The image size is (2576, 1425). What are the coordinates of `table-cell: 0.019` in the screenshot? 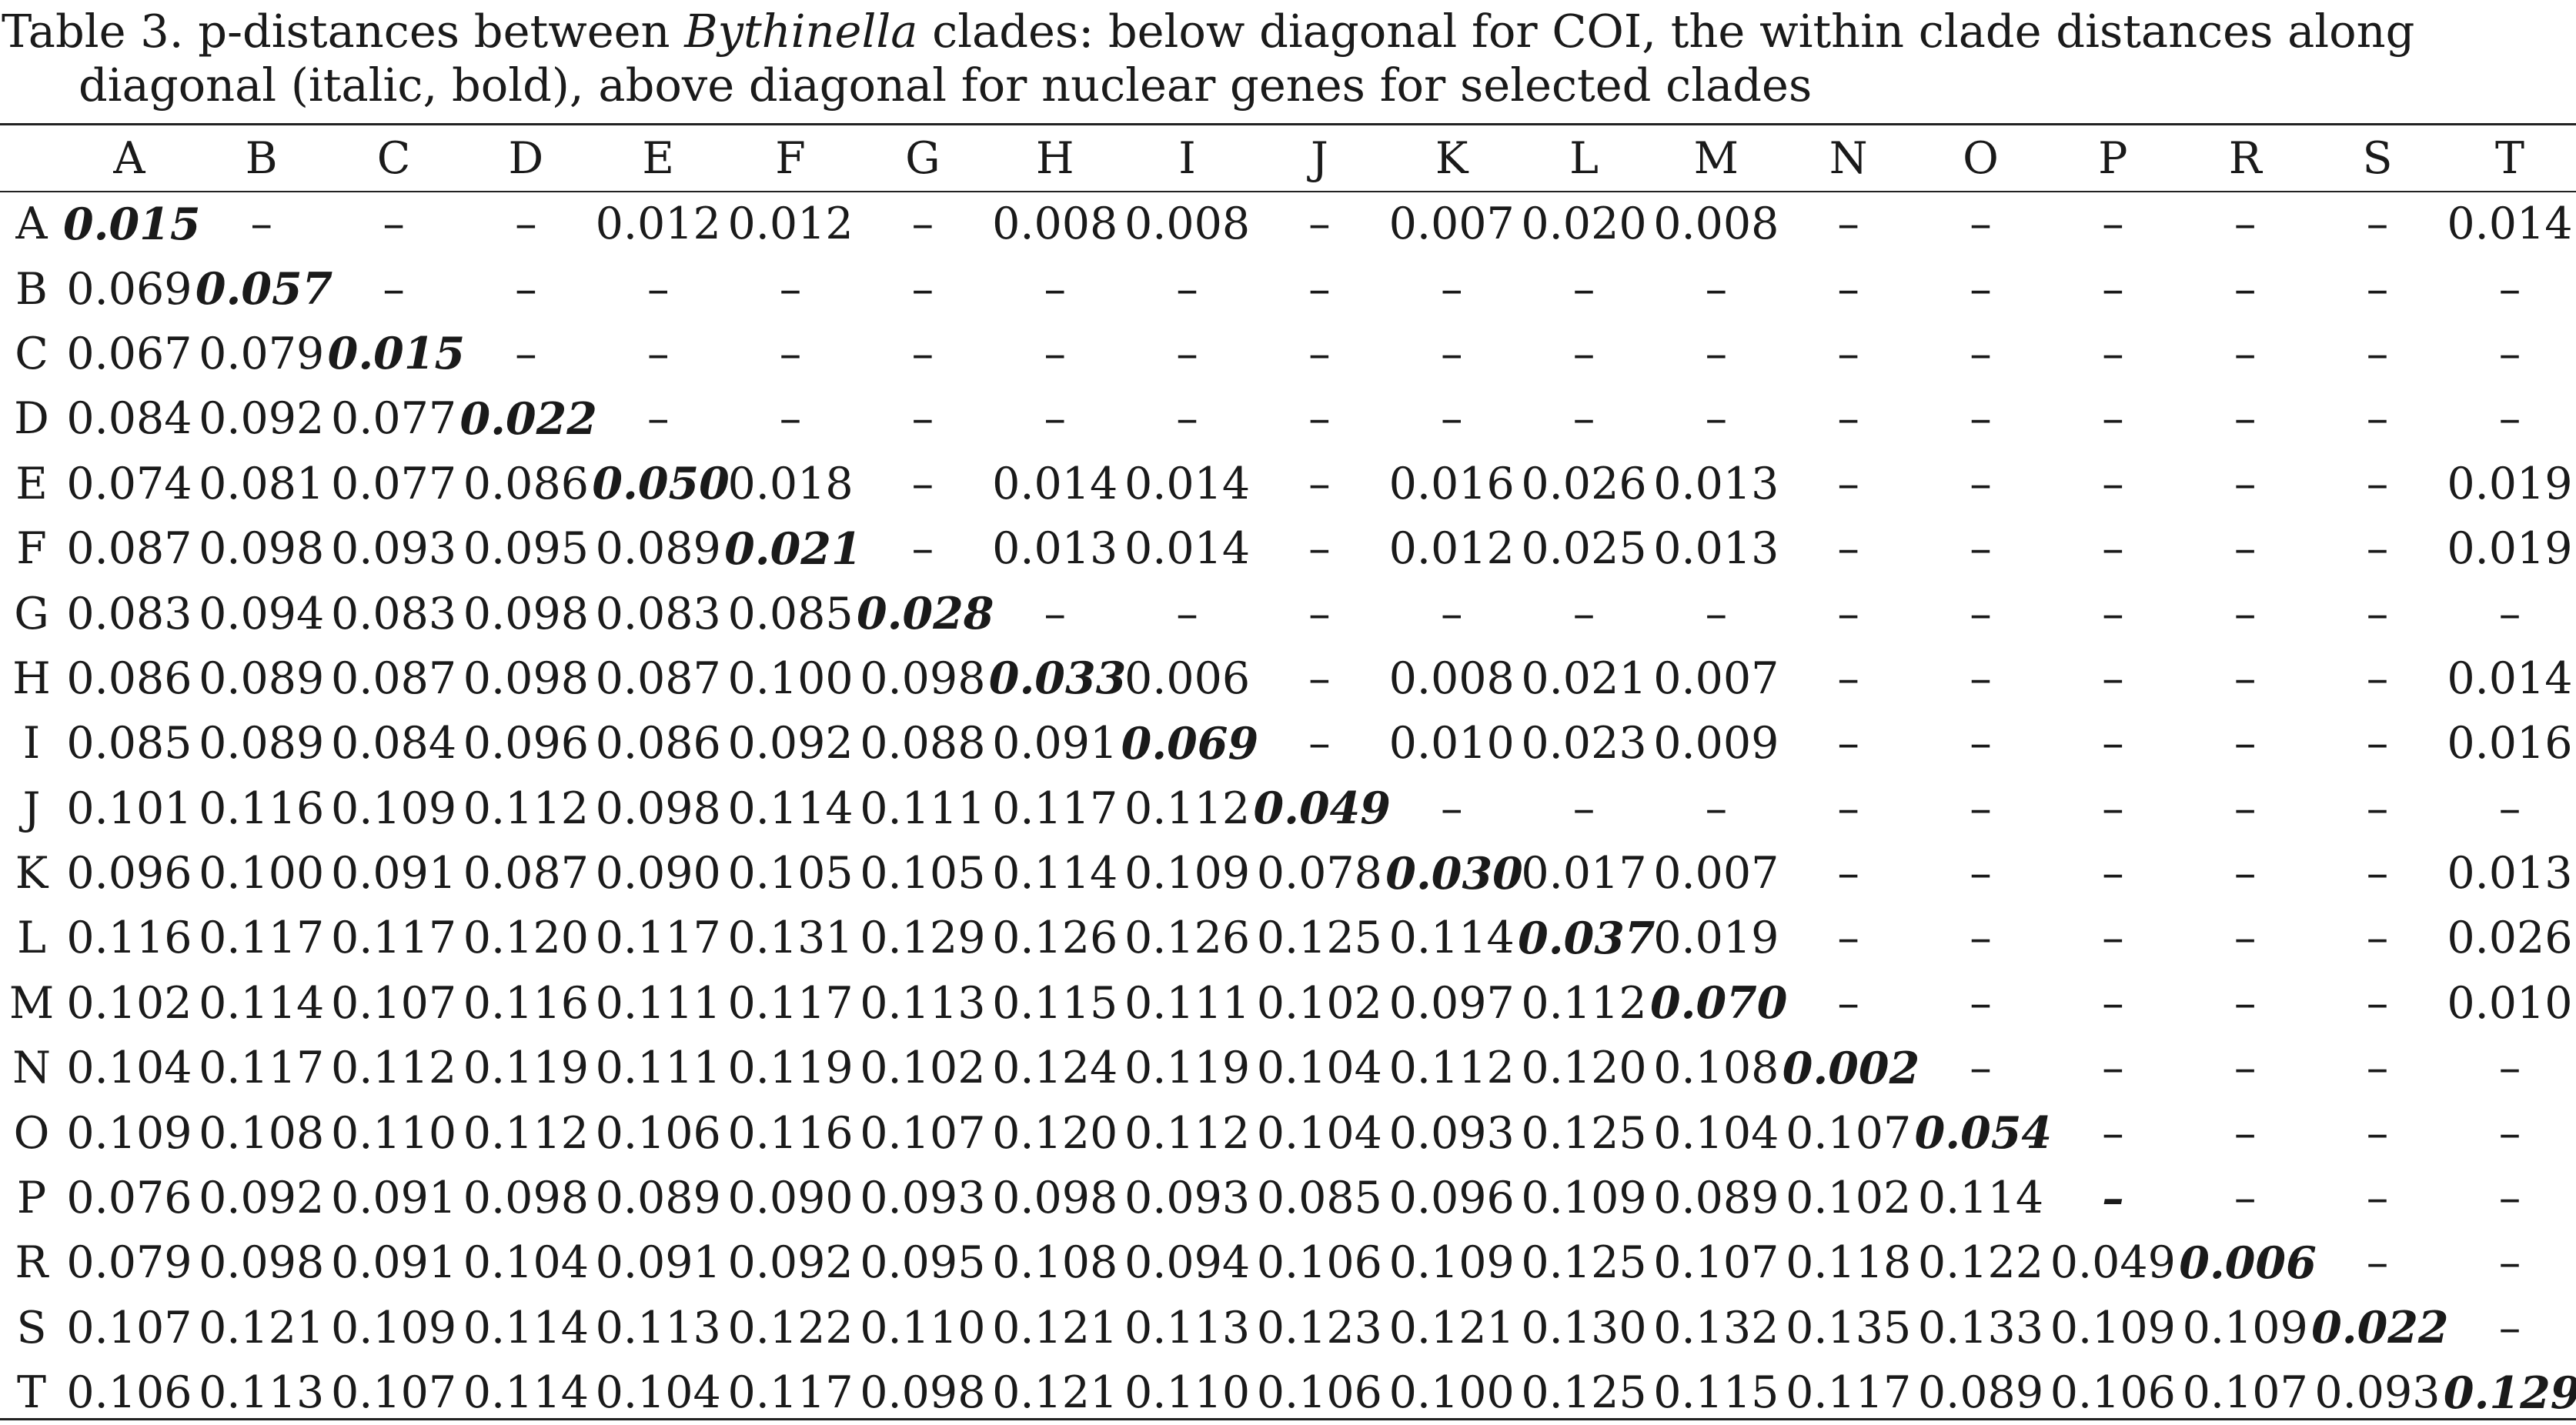 It's located at (1716, 938).